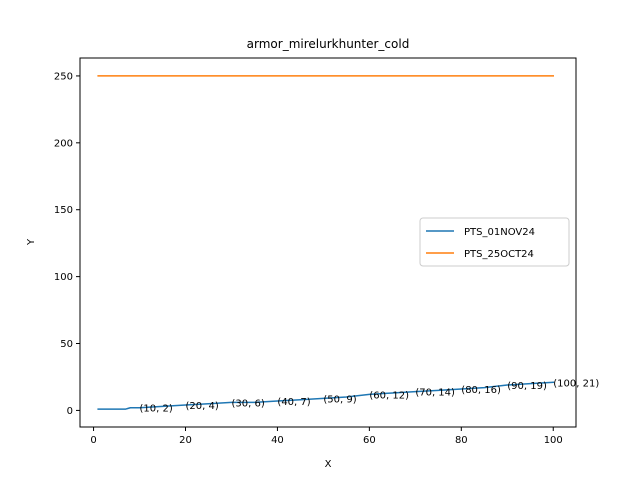 This screenshot has width=640, height=480. I want to click on chart-title: armor_mirelurkhunter_cold, so click(328, 44).